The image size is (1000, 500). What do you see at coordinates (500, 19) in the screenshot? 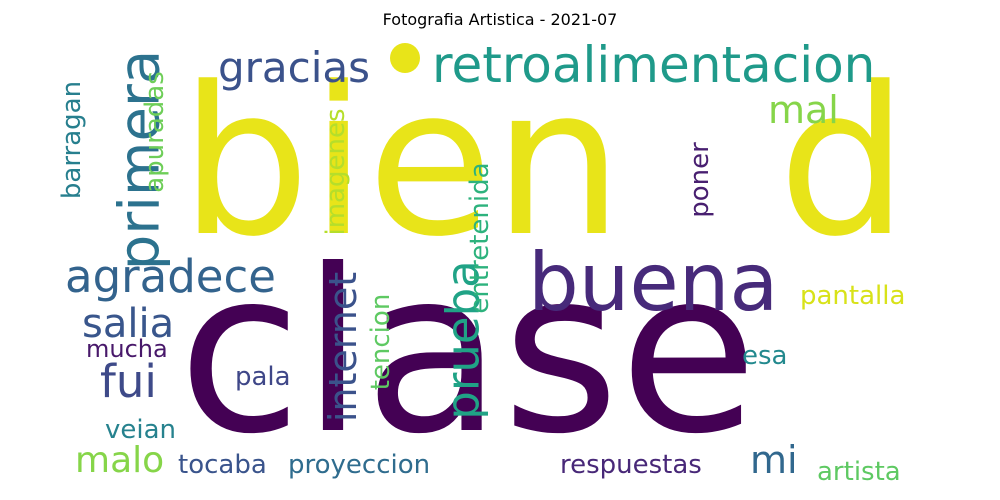
I see `chart-title: Fotografia Artistica - 2021-07` at bounding box center [500, 19].